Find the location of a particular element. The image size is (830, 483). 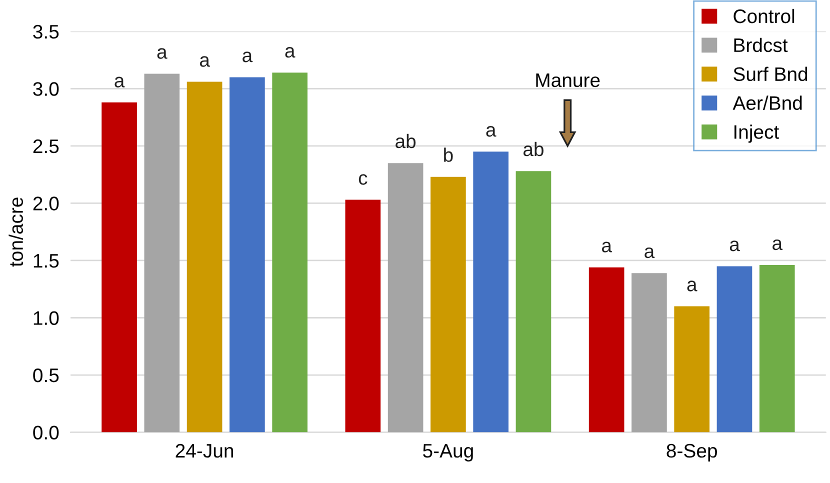

y-tick-label: 1.0 is located at coordinates (46, 318).